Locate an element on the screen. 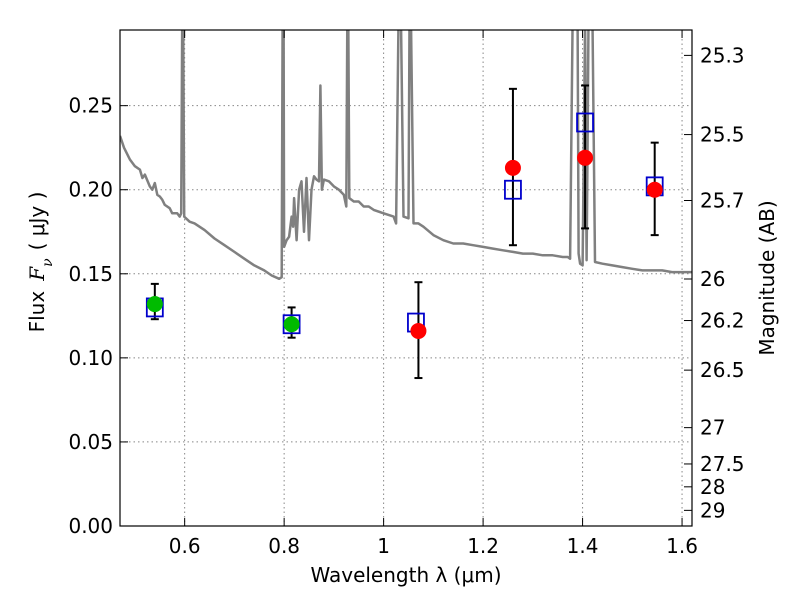 This screenshot has height=600, width=800. magnitude-tick-label: 29 is located at coordinates (712, 510).